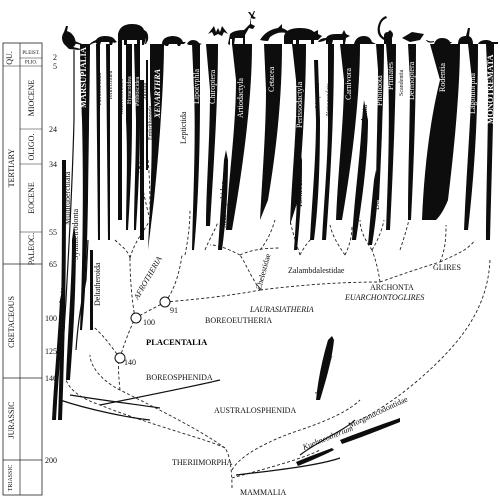  What do you see at coordinates (218, 31) in the screenshot?
I see `bat-silhouette` at bounding box center [218, 31].